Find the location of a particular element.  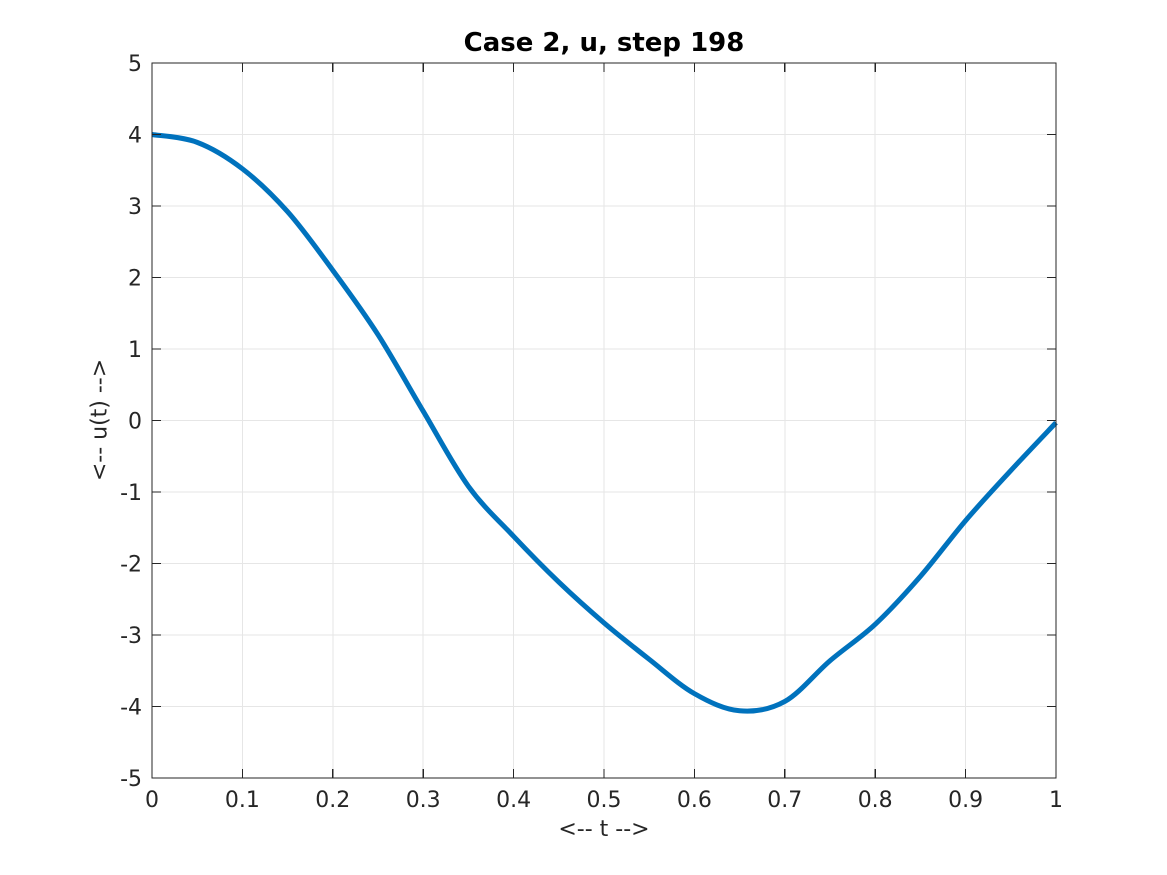

chart-title: Case 2, u, step 198 is located at coordinates (604, 43).